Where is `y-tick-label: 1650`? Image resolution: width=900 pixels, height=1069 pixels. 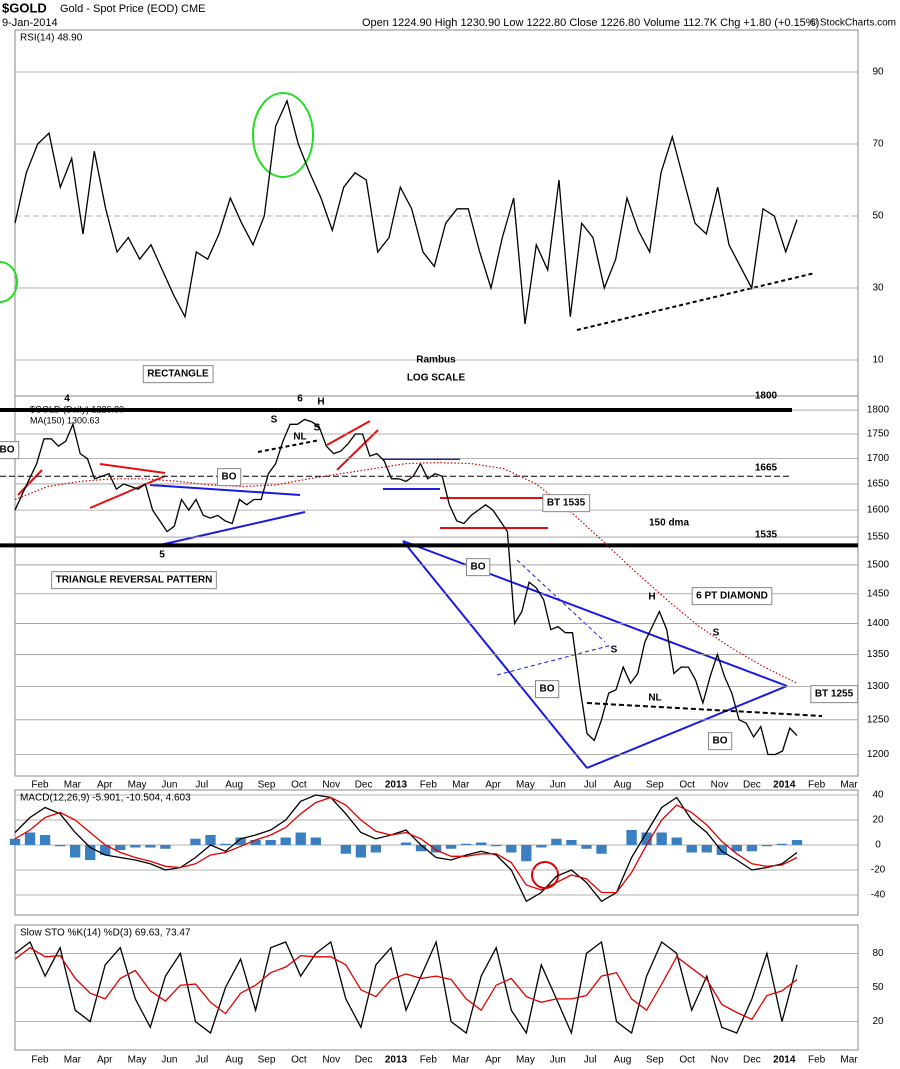
y-tick-label: 1650 is located at coordinates (878, 484).